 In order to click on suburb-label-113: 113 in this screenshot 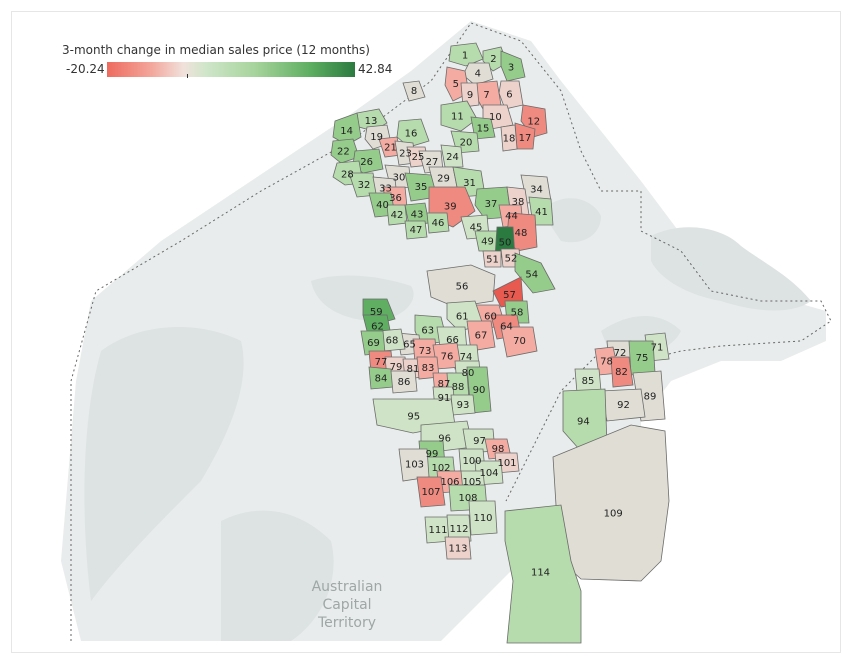, I will do `click(457, 549)`.